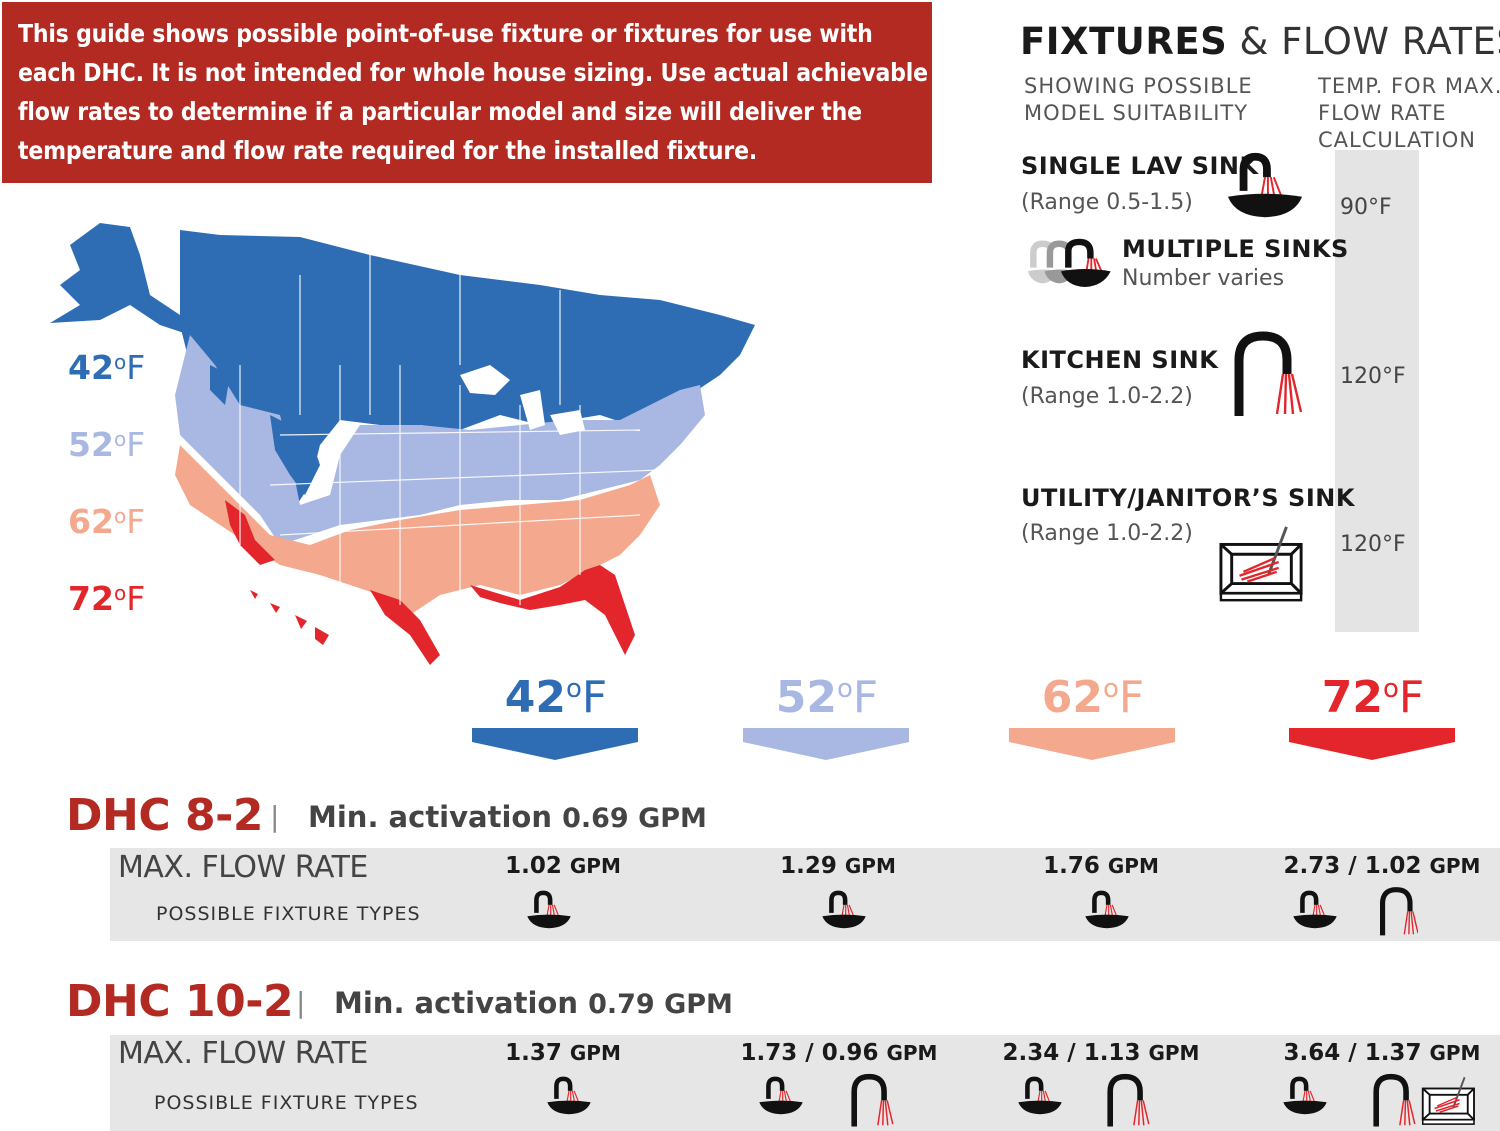  I want to click on legend-col2-line: FLOW RATE, so click(1382, 113).